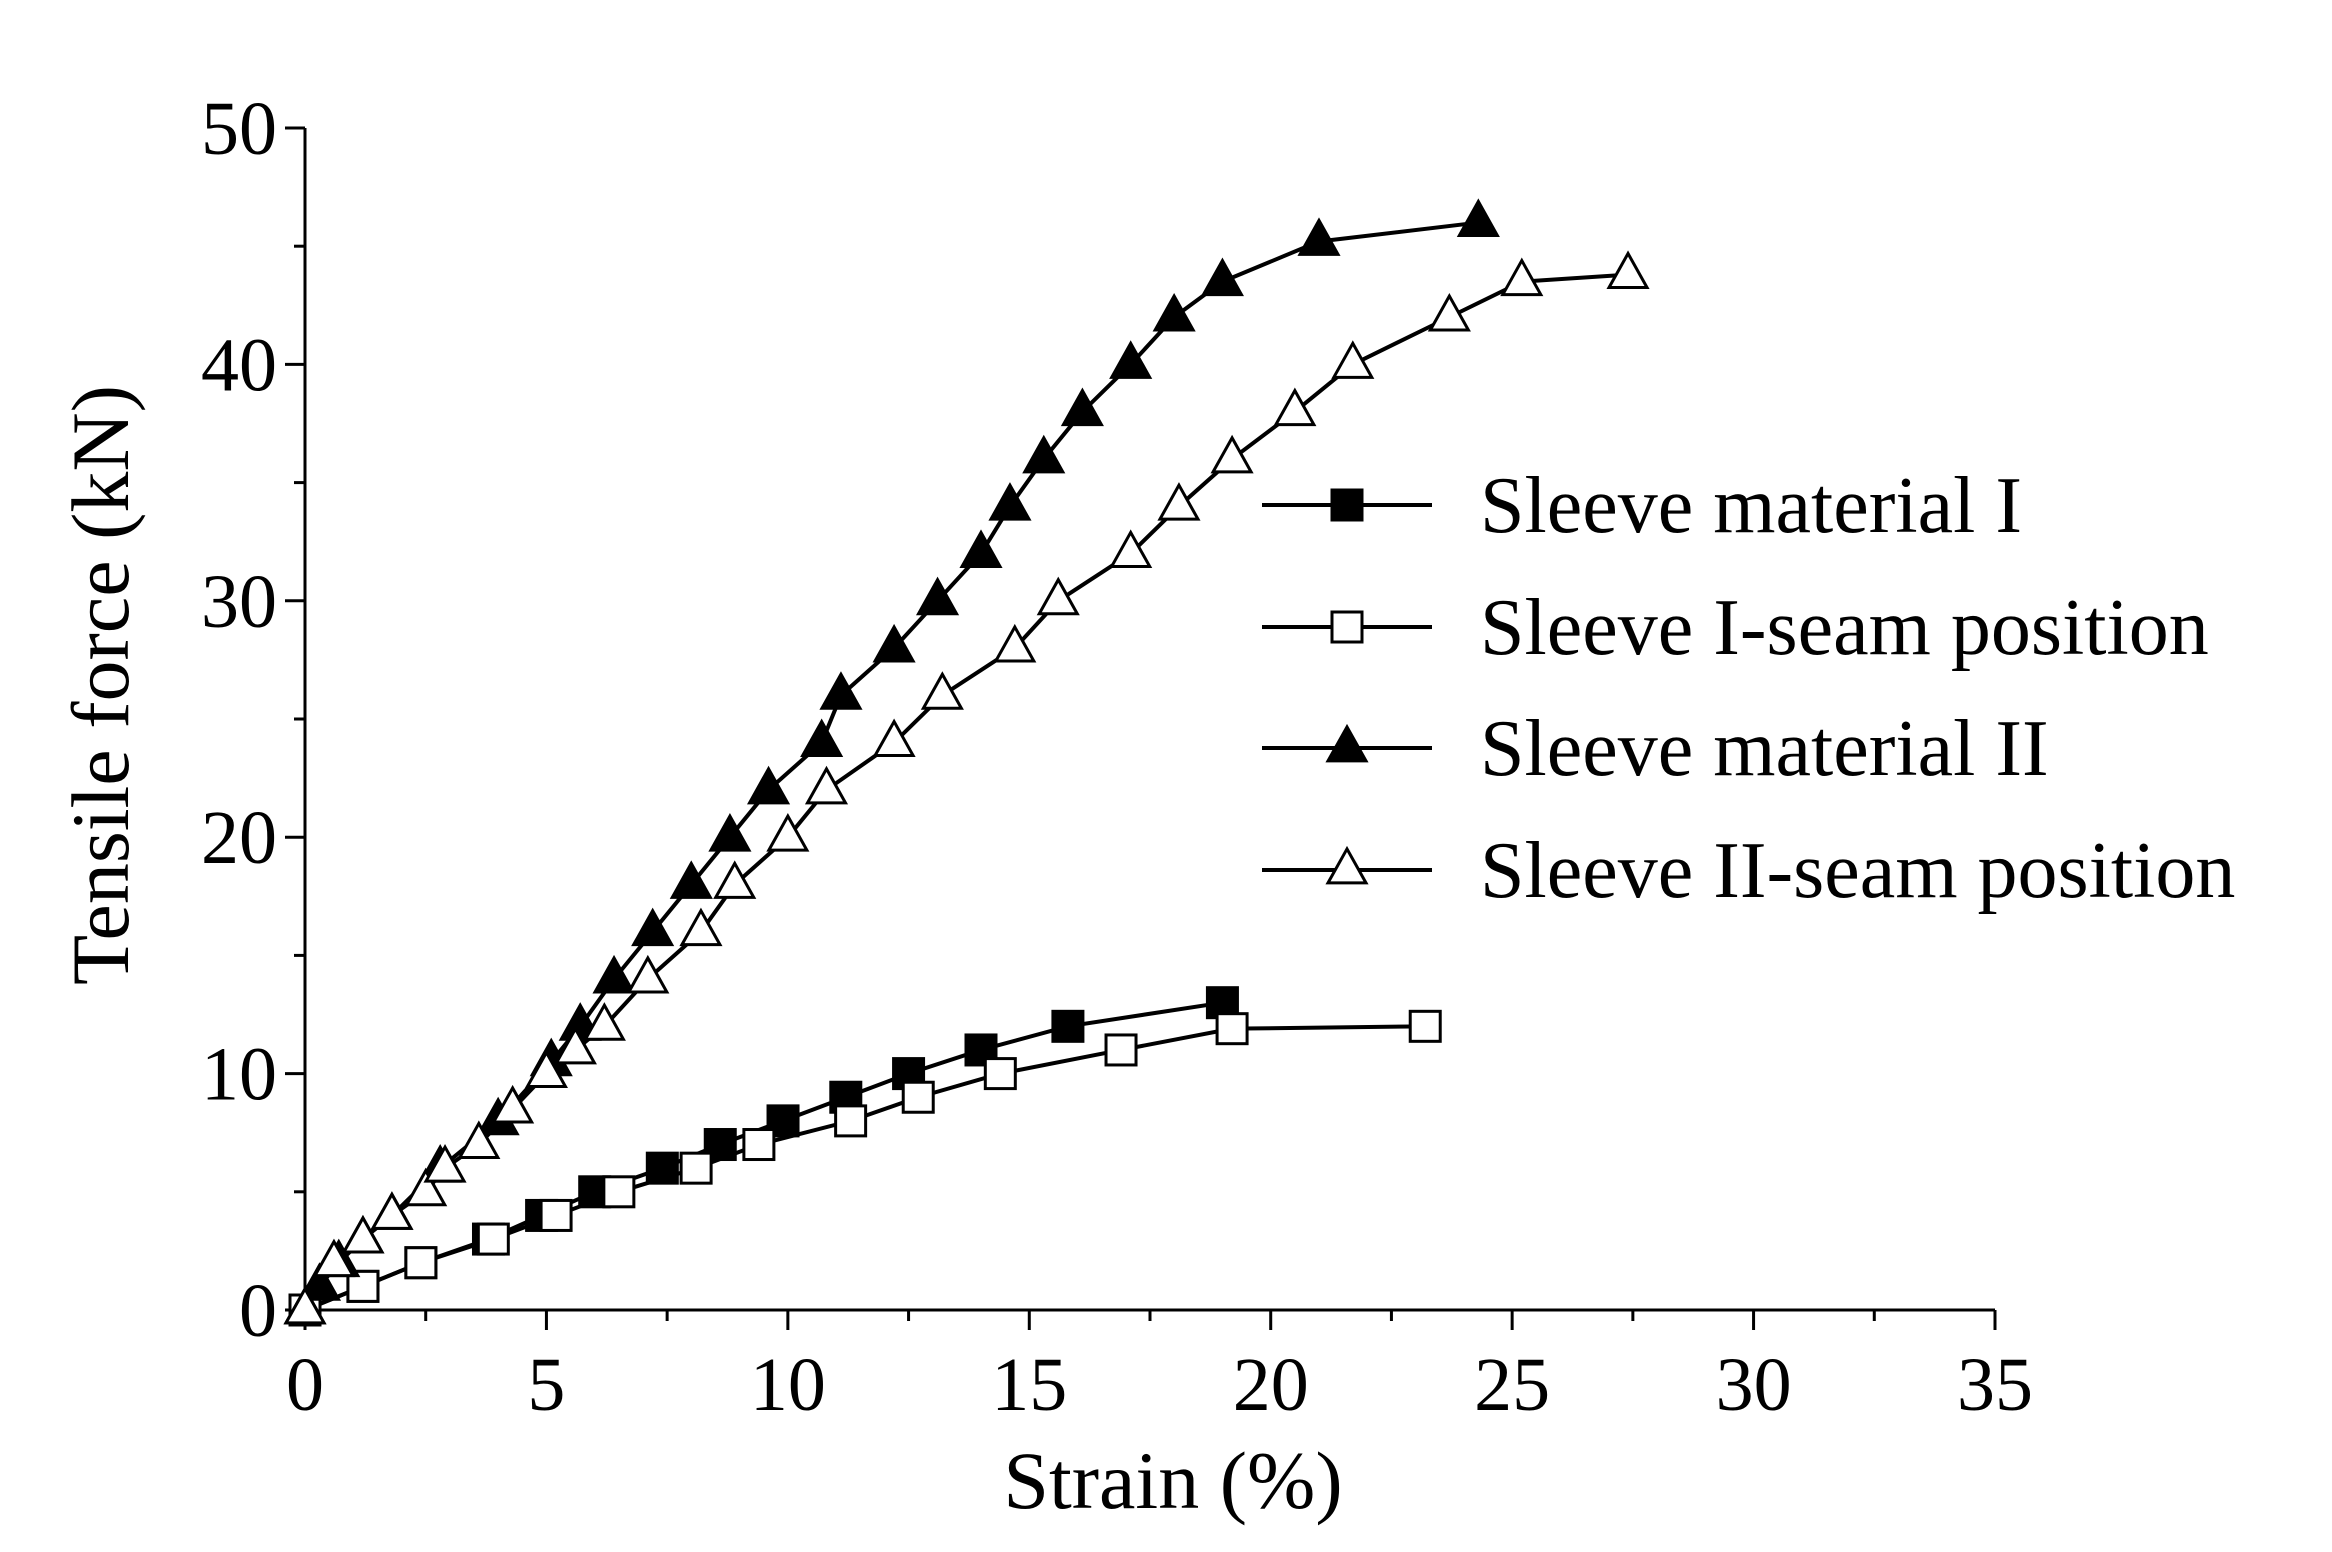  Describe the element at coordinates (239, 129) in the screenshot. I see `y-tick-label: 50` at that location.